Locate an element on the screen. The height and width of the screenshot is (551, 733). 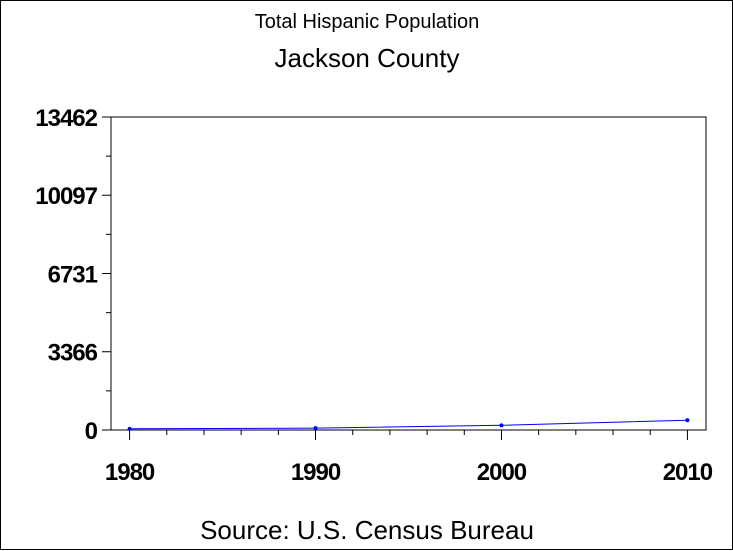
y-tick-label: 13462 is located at coordinates (66, 118).